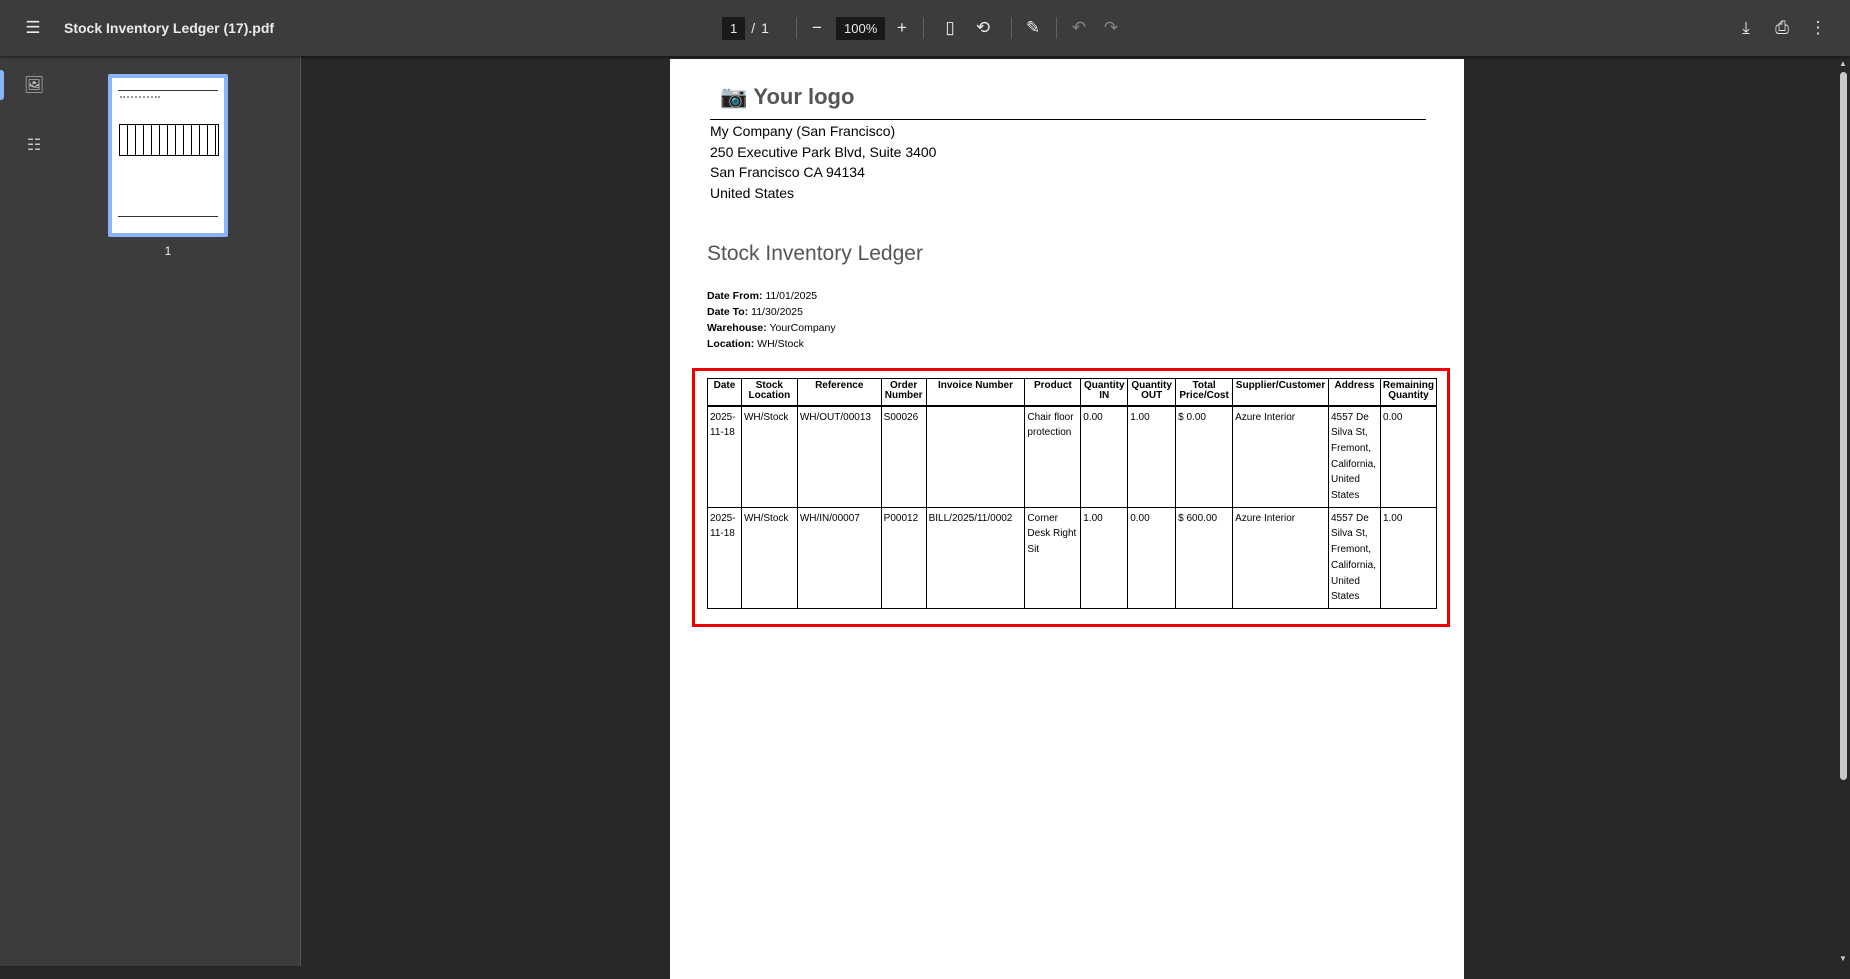 This screenshot has width=1850, height=979. I want to click on column-header: Stock Location, so click(769, 392).